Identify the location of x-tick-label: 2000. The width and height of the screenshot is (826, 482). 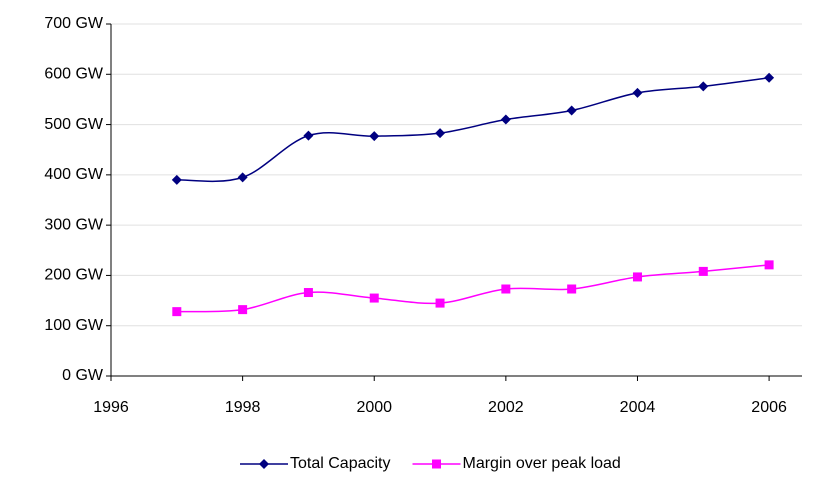
(374, 407).